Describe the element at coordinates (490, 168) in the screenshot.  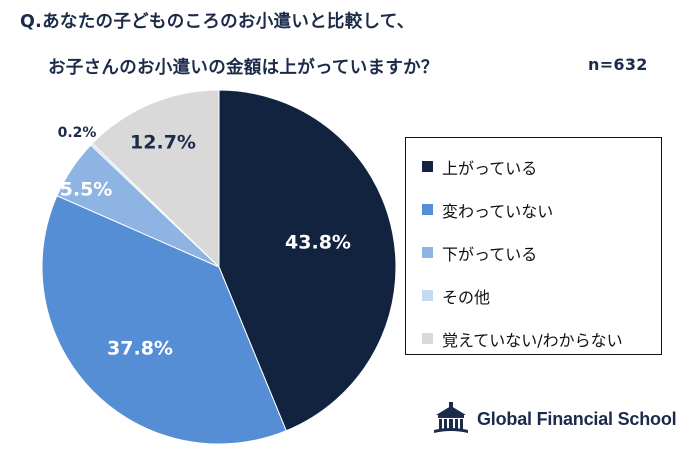
I see `legend-label: 上がっている` at that location.